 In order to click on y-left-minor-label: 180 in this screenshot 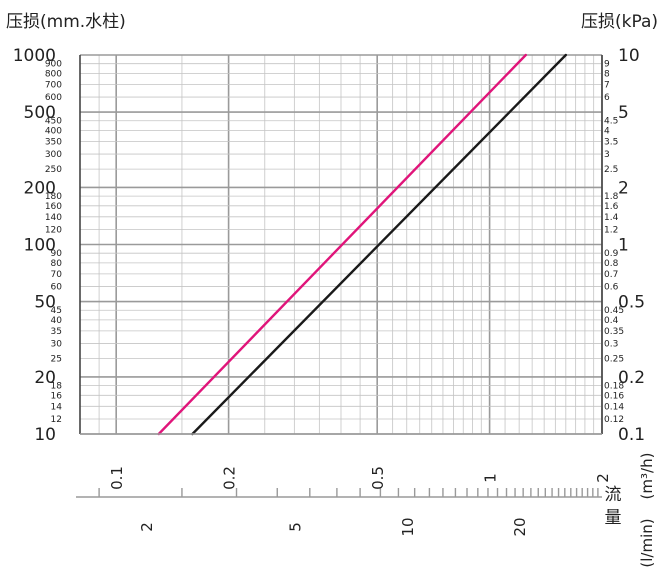, I will do `click(53, 197)`.